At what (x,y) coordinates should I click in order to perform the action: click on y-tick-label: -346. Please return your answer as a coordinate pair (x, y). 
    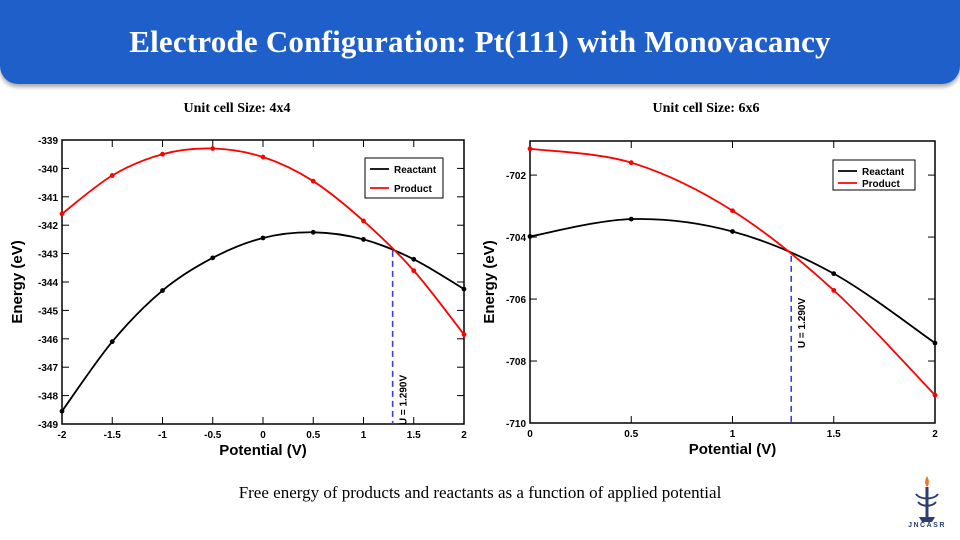
    Looking at the image, I should click on (48, 340).